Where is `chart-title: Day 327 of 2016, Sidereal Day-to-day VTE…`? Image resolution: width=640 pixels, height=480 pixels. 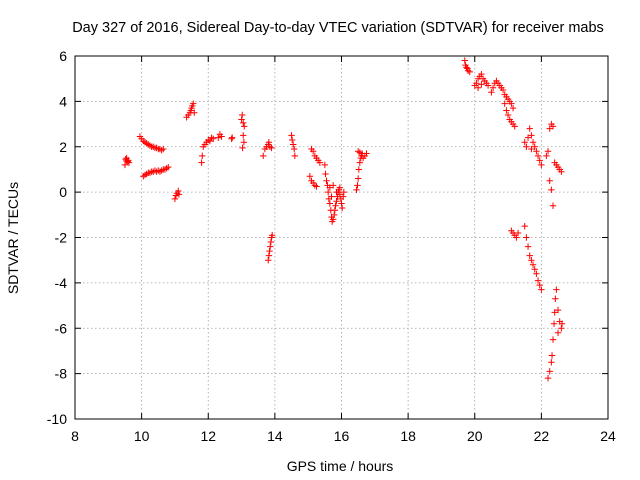 chart-title: Day 327 of 2016, Sidereal Day-to-day VTE… is located at coordinates (338, 28).